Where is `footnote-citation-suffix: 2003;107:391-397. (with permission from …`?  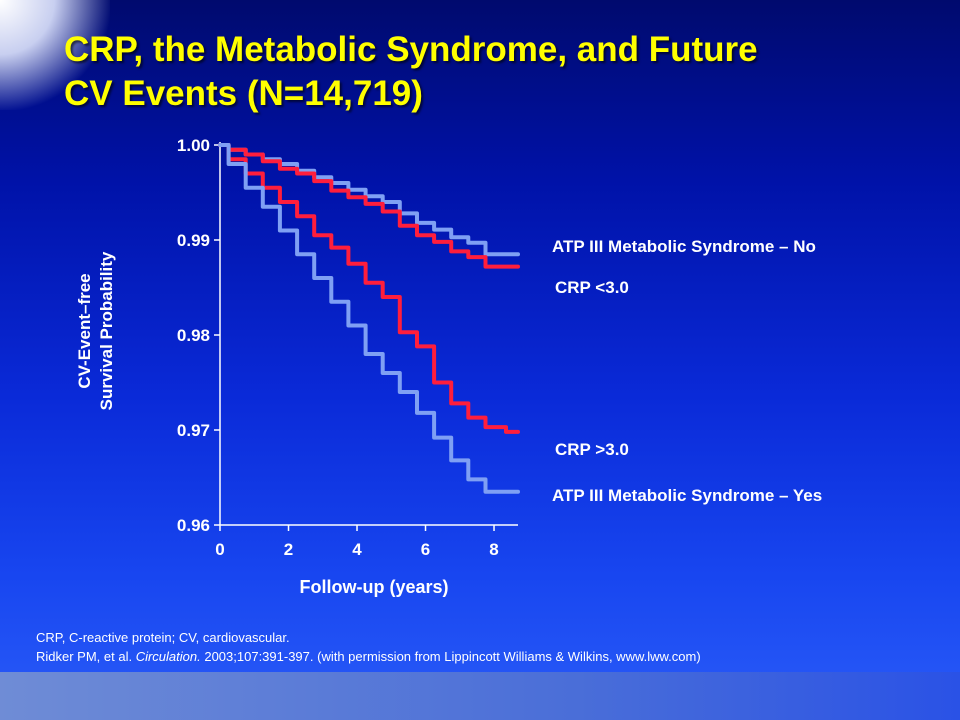 footnote-citation-suffix: 2003;107:391-397. (with permission from … is located at coordinates (450, 656).